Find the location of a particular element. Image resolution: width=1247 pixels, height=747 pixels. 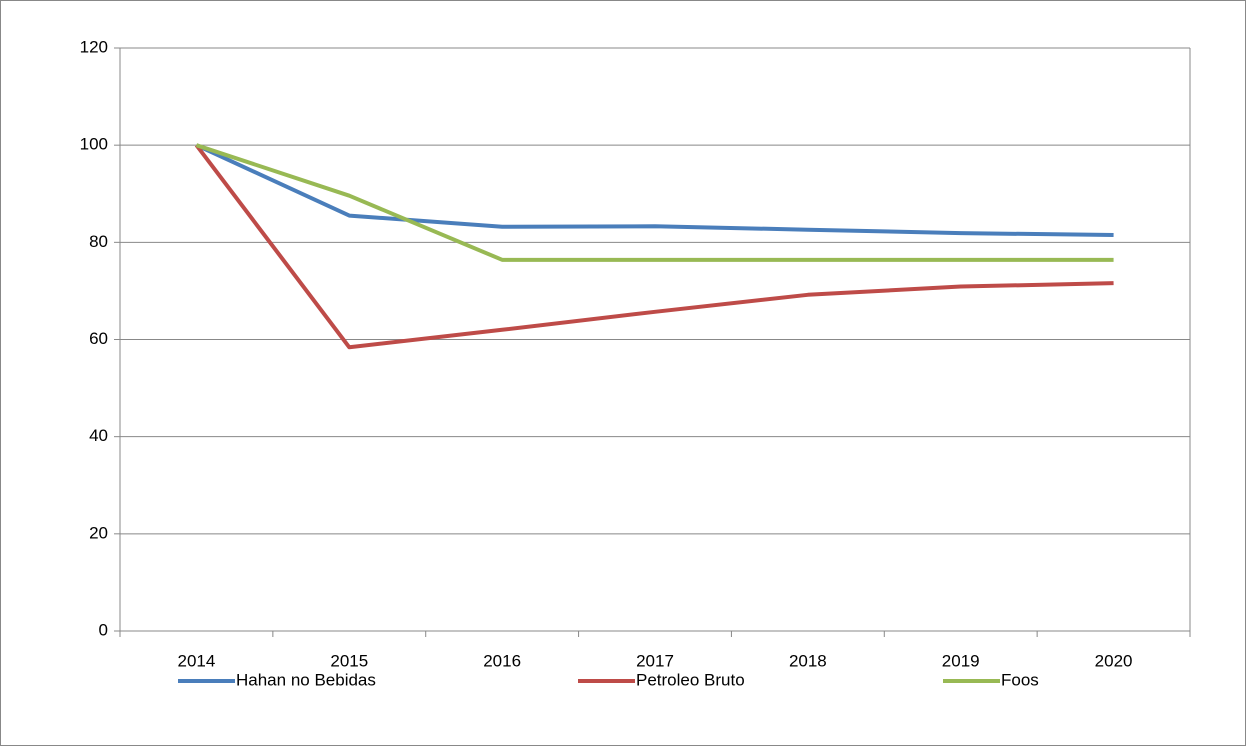

legend-label: Hahan no Bebidas is located at coordinates (306, 679).